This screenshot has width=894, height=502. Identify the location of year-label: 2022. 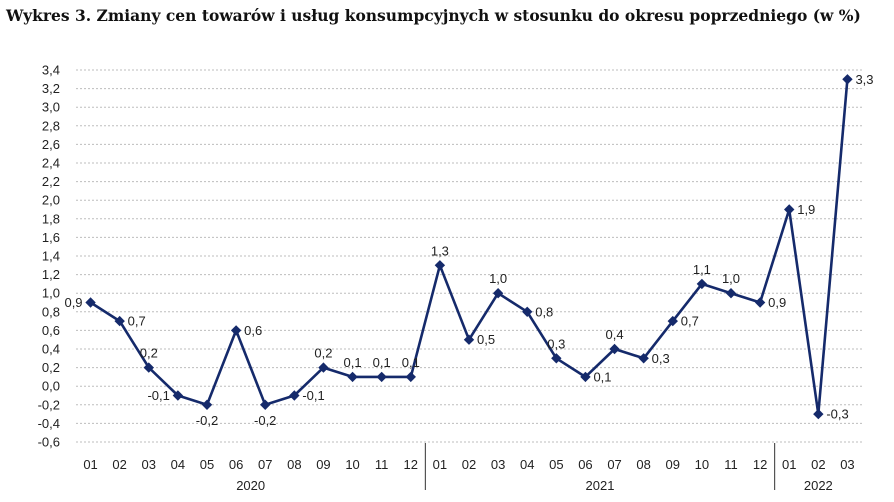
(818, 485).